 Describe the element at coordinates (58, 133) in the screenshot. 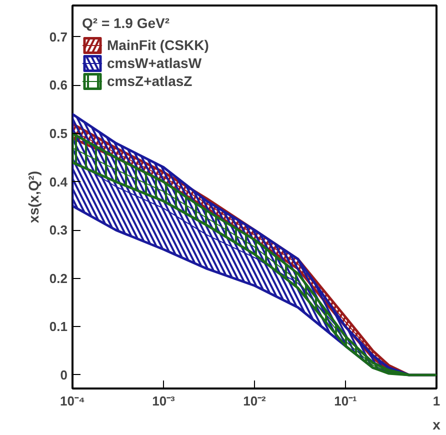

I see `y-tick-label: 0.5` at that location.